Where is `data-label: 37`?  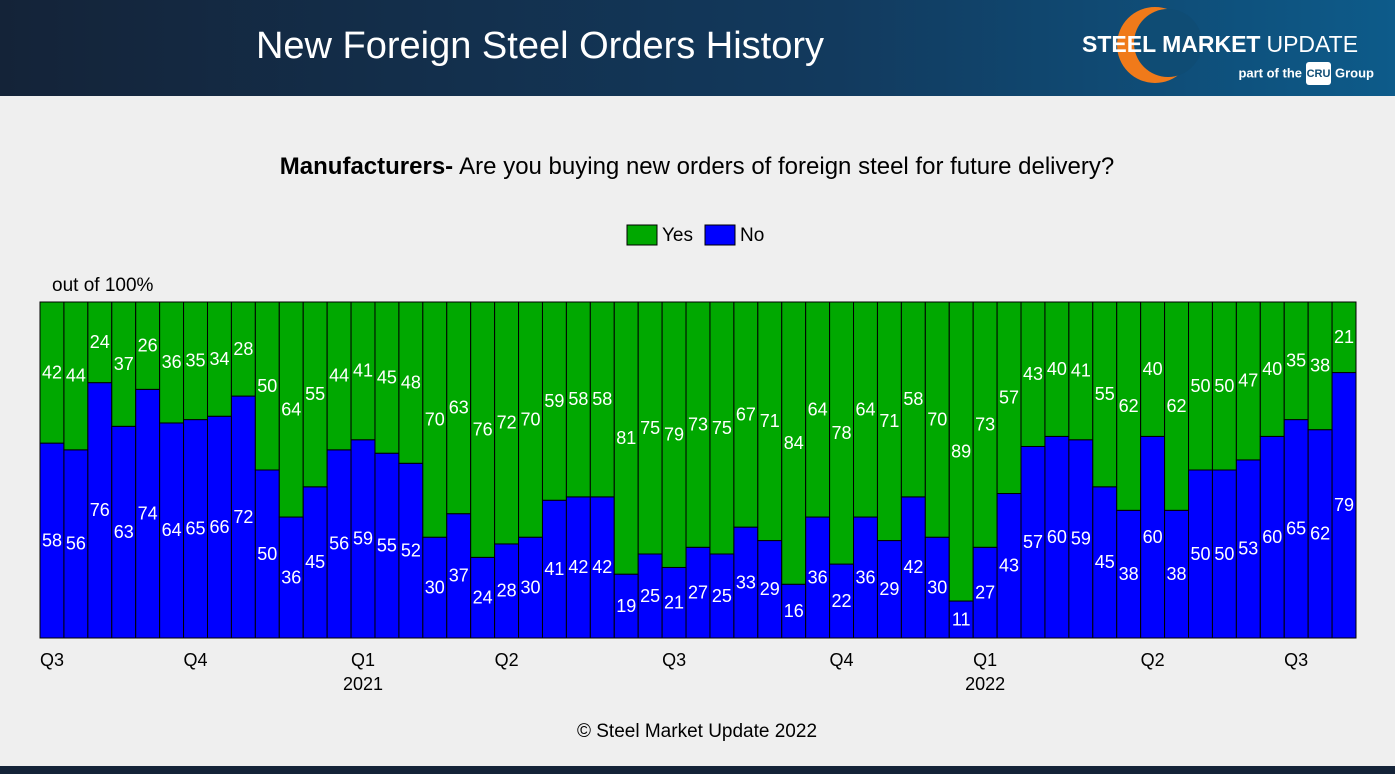 data-label: 37 is located at coordinates (459, 576).